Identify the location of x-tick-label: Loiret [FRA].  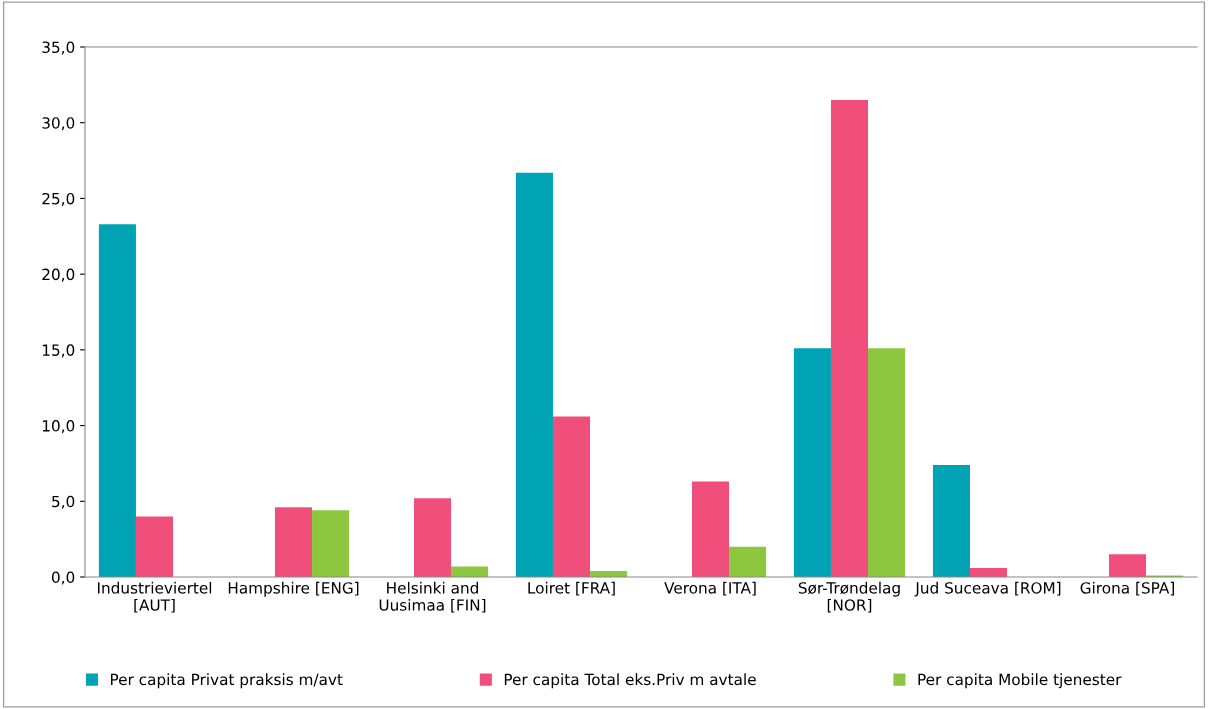
(571, 588).